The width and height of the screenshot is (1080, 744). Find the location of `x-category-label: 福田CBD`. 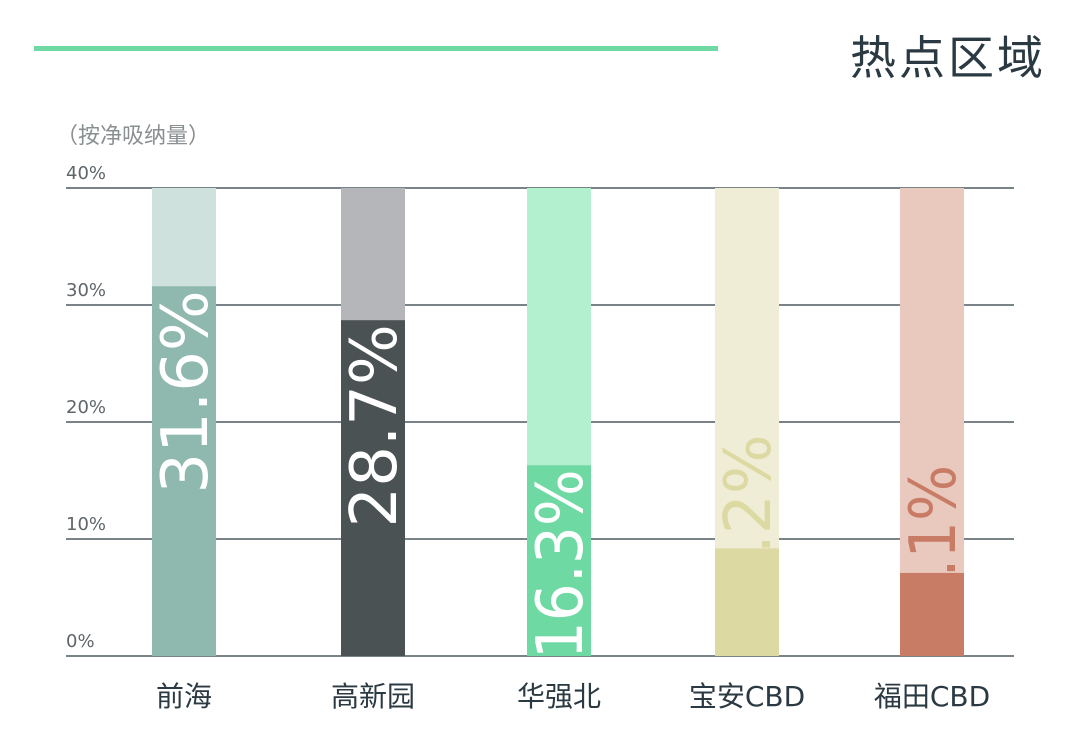

x-category-label: 福田CBD is located at coordinates (932, 696).